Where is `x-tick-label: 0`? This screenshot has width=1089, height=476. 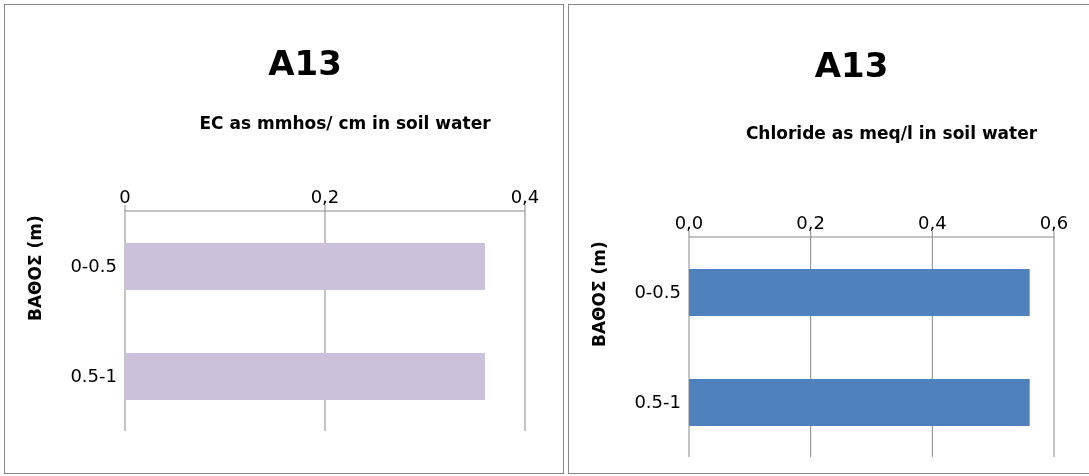 x-tick-label: 0 is located at coordinates (125, 196).